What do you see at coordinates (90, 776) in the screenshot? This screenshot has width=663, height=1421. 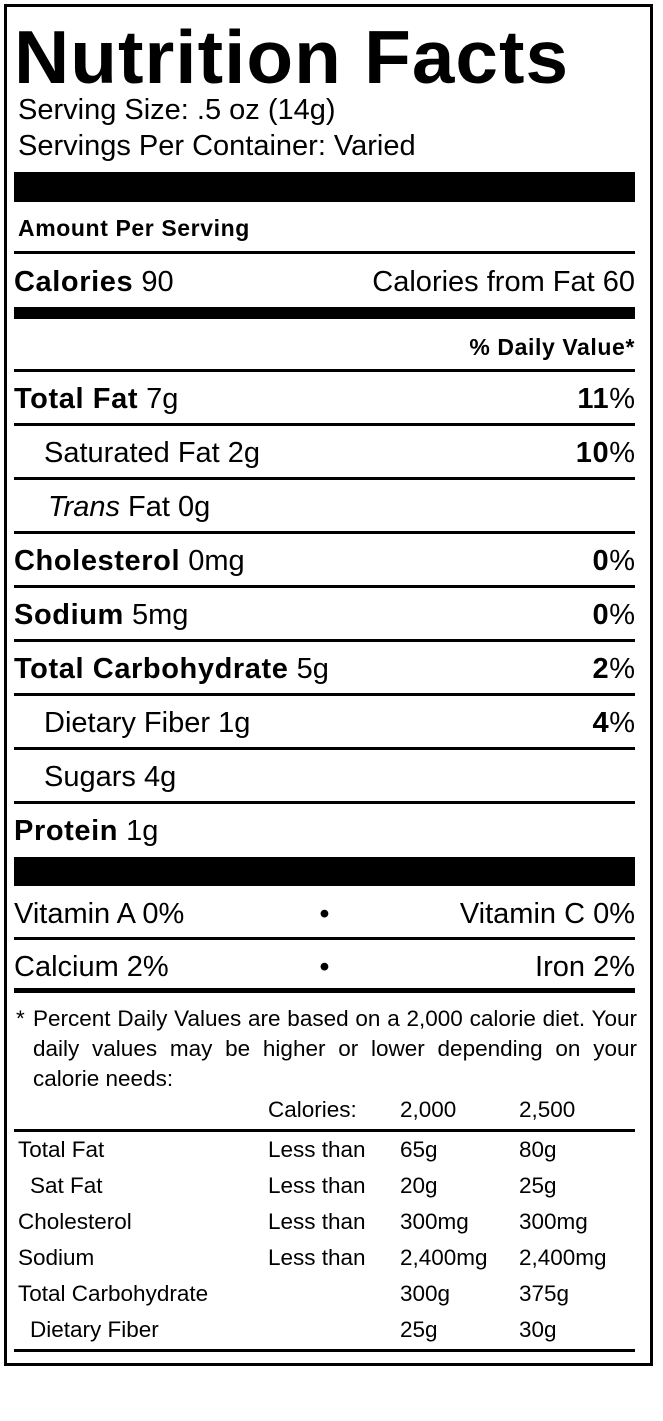 I see `nutrient-label: Sugars` at bounding box center [90, 776].